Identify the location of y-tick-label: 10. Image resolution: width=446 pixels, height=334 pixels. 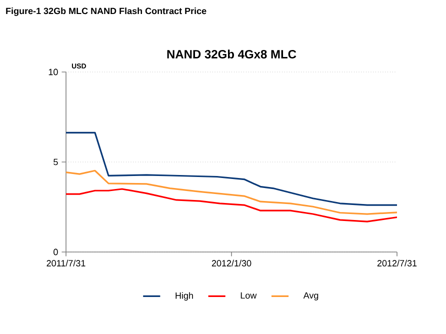
(53, 72).